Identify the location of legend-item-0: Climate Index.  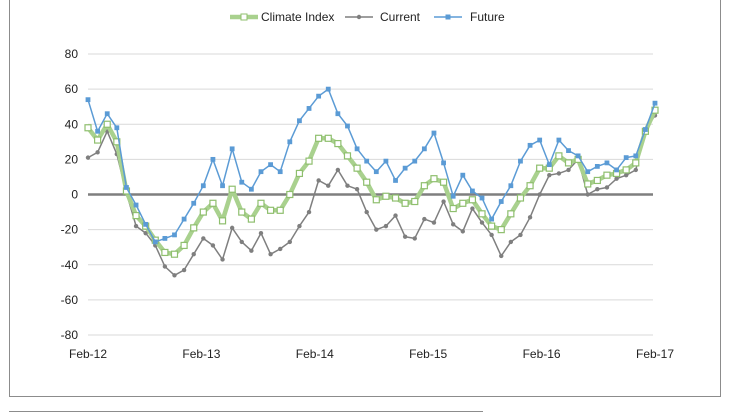
(282, 17).